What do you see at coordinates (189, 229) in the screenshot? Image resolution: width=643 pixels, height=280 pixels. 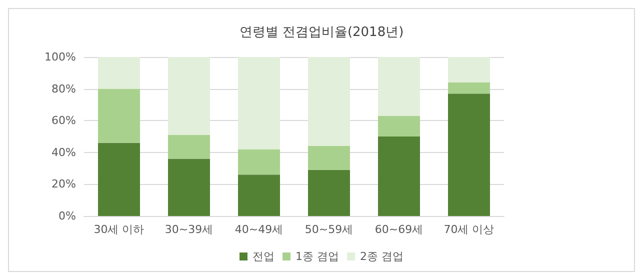 I see `x-tick-label: 30~39세` at bounding box center [189, 229].